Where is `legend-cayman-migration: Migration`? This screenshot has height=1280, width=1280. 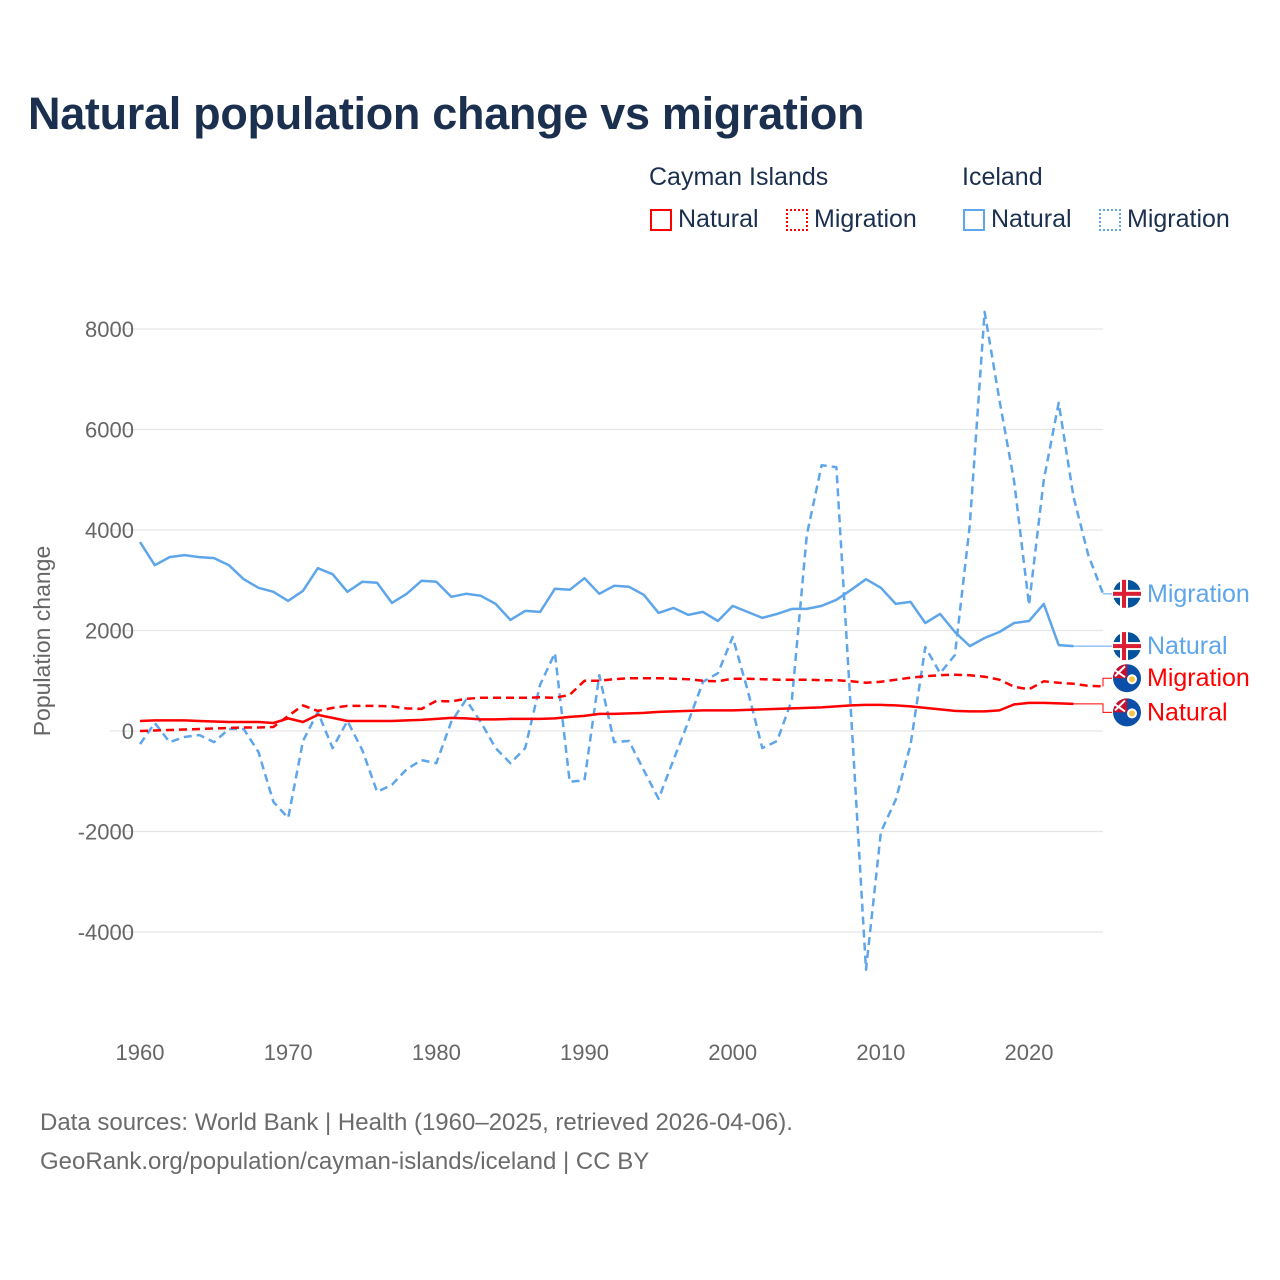
legend-cayman-migration: Migration is located at coordinates (851, 219).